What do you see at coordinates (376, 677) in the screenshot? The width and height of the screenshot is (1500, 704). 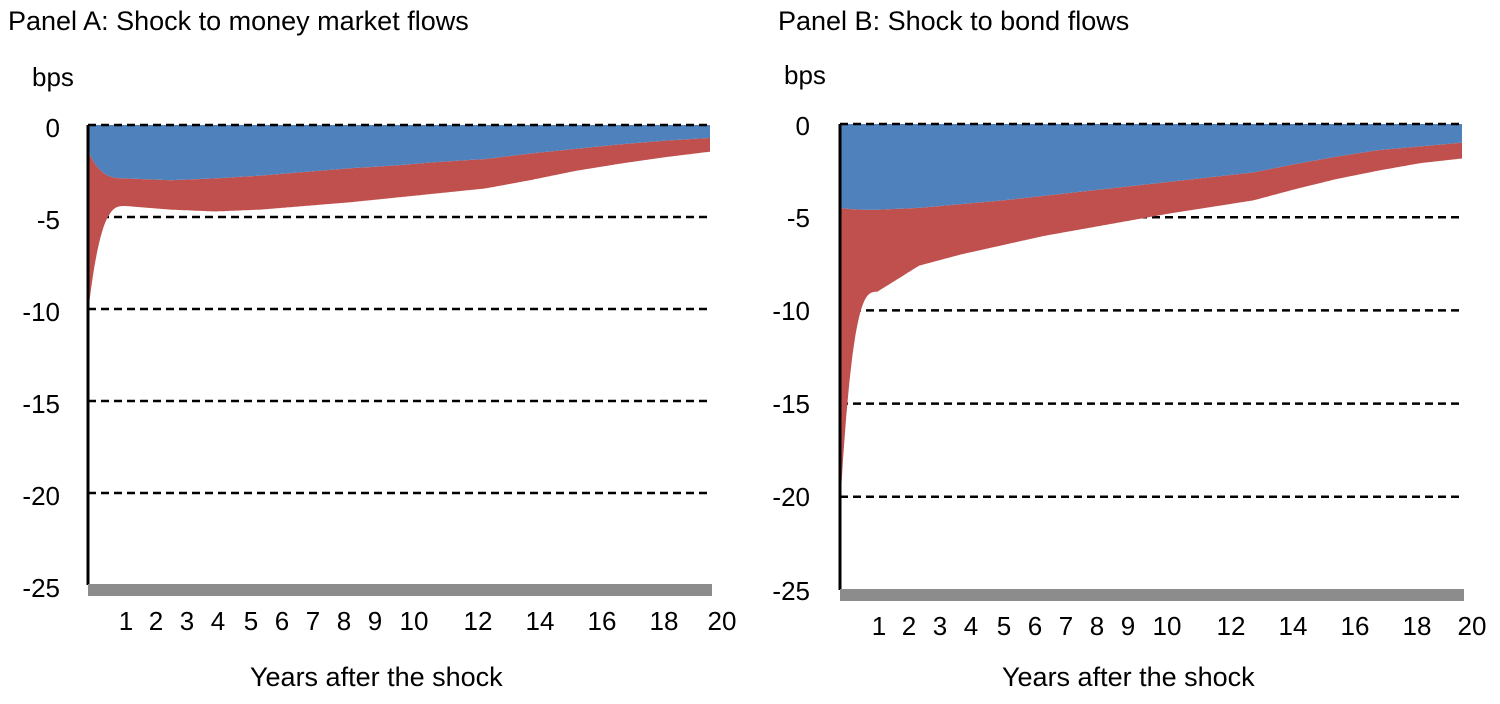 I see `panel-a-xlabel: Years after the shock` at bounding box center [376, 677].